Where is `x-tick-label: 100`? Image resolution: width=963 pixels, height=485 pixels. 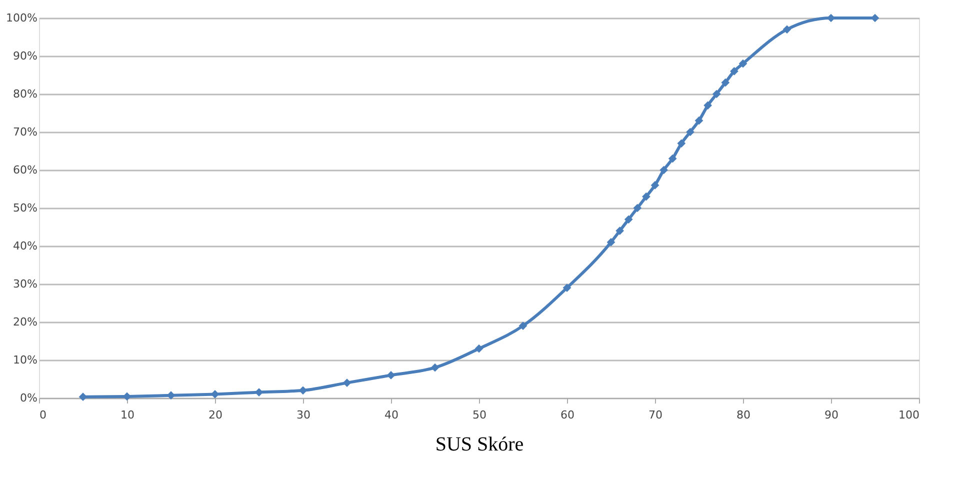 x-tick-label: 100 is located at coordinates (909, 415).